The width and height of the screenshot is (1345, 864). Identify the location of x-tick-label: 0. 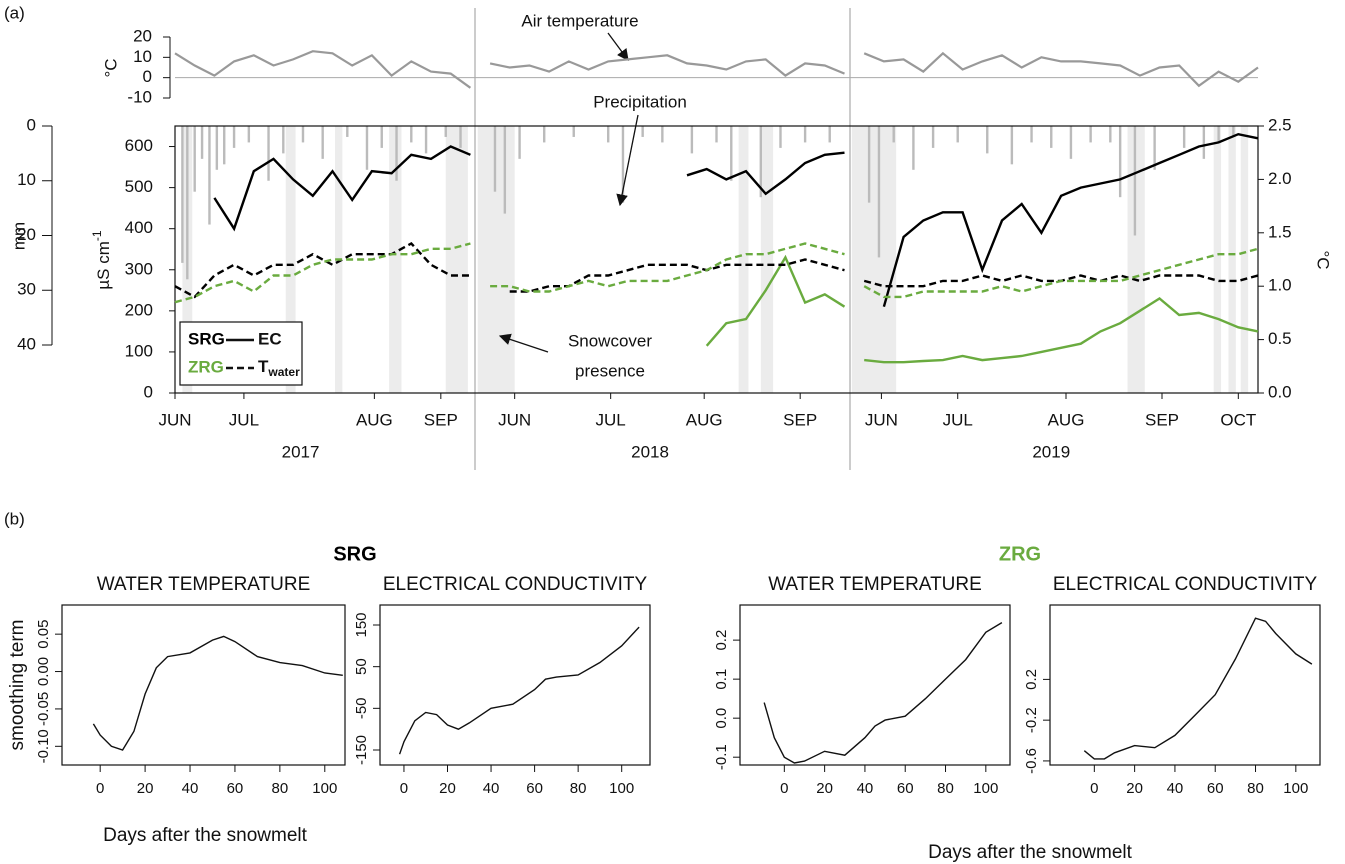
(404, 788).